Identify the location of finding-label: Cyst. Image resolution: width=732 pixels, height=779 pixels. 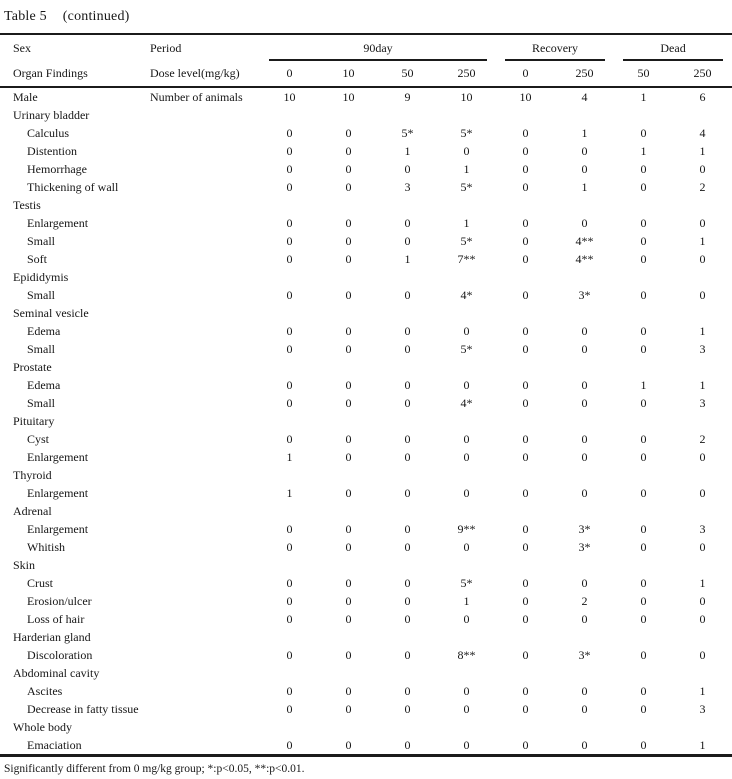
(38, 439).